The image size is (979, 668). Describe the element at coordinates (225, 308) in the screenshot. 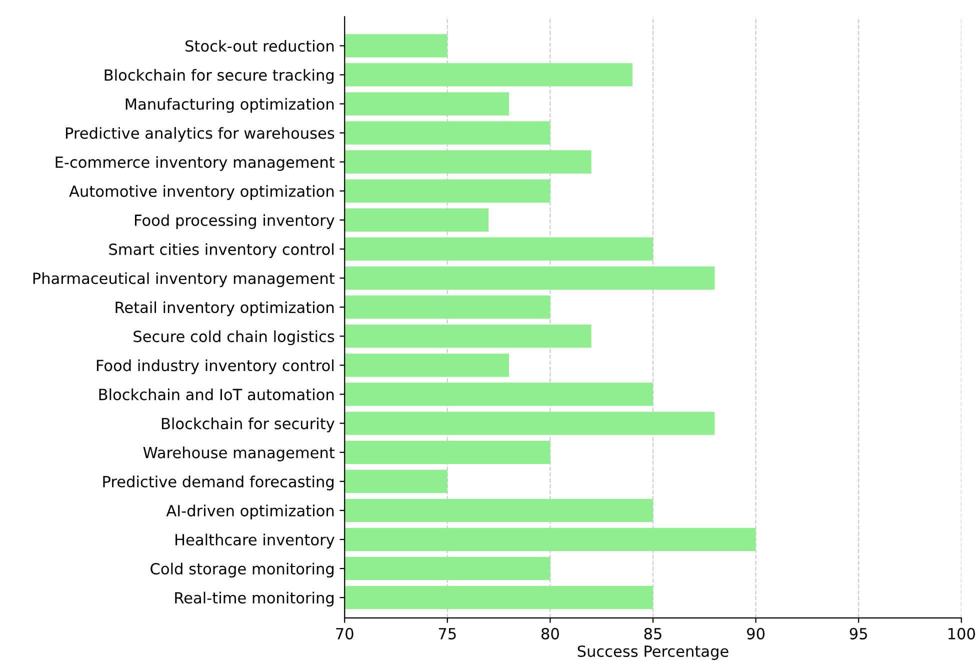

I see `y-tick-label: Retail inventory optimization` at that location.